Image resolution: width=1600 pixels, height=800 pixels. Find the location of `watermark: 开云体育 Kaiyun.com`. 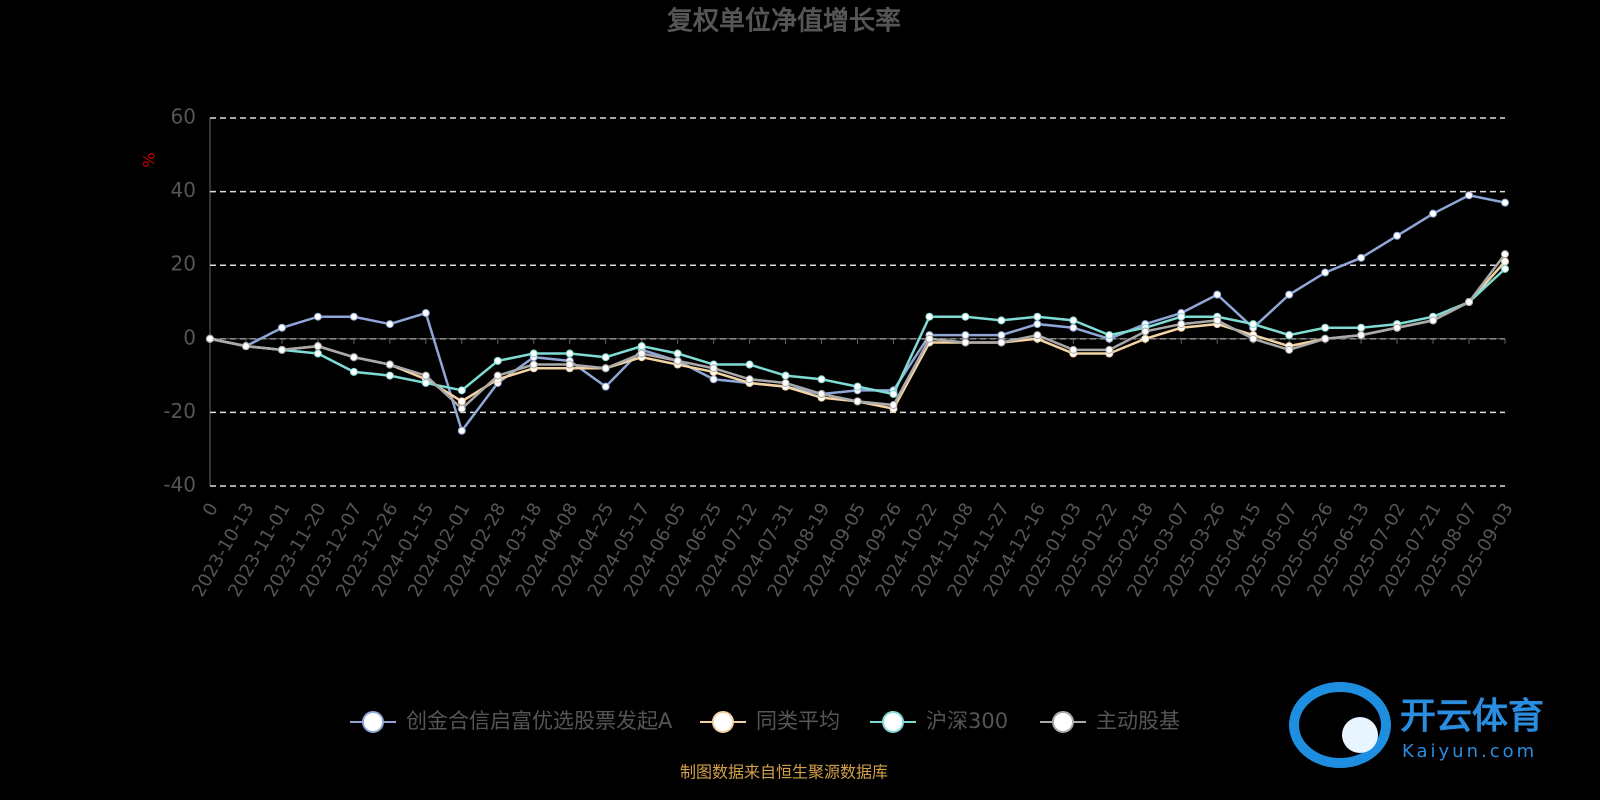

watermark: 开云体育 Kaiyun.com is located at coordinates (1416, 725).